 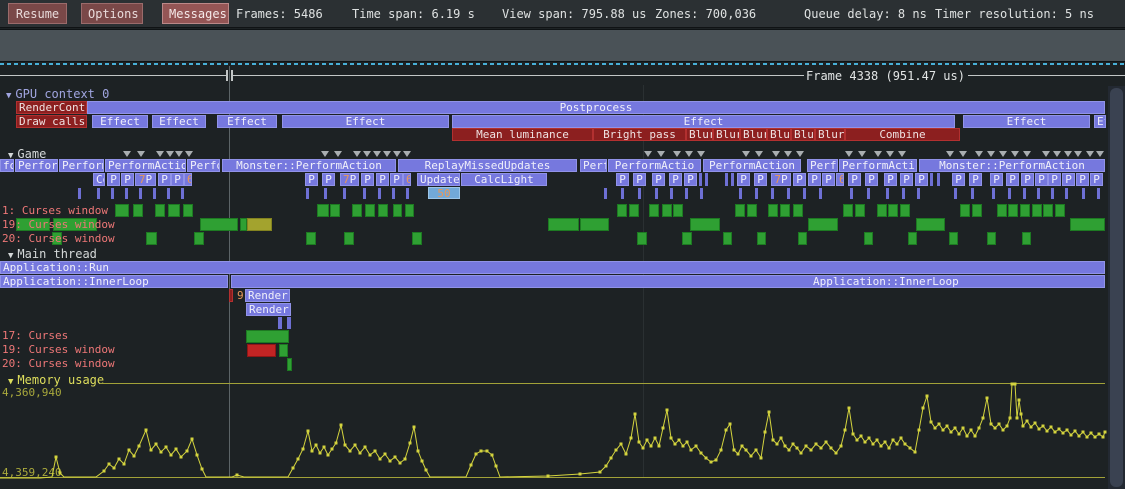 What do you see at coordinates (504, 179) in the screenshot?
I see `zone: CalcLight` at bounding box center [504, 179].